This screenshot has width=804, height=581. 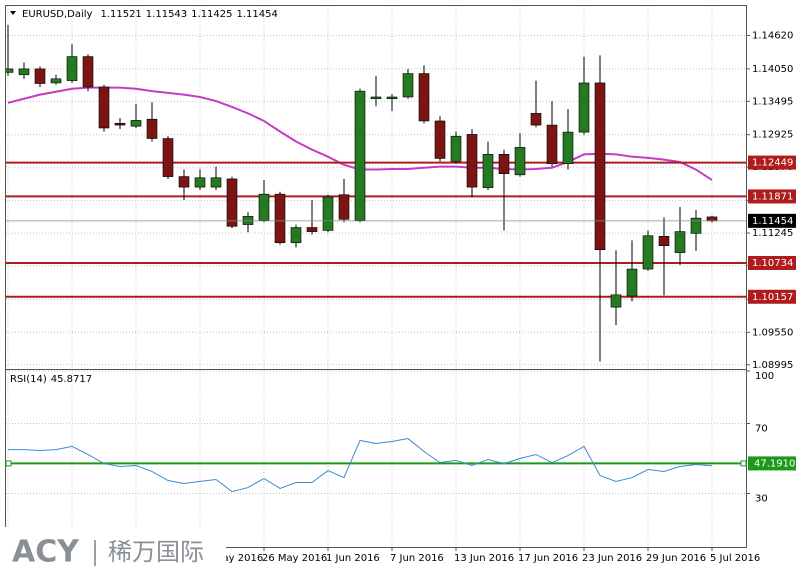 I want to click on y-tick-label: 1.14050, so click(x=772, y=69).